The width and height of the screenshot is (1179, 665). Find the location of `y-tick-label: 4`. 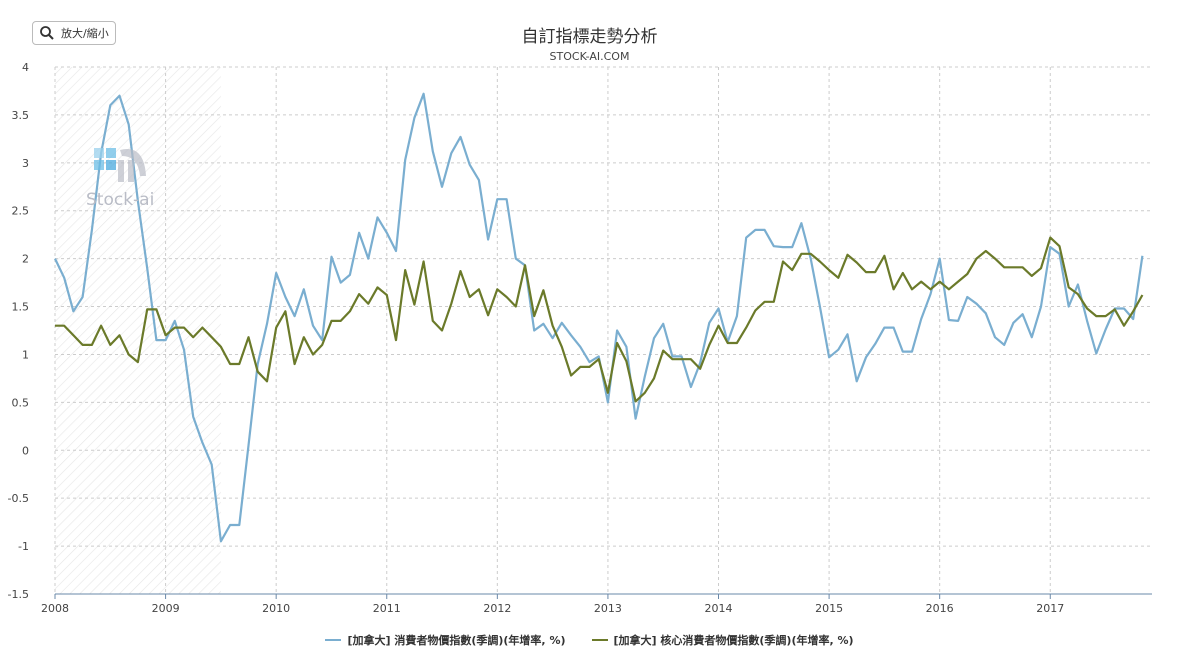

y-tick-label: 4 is located at coordinates (25, 67).